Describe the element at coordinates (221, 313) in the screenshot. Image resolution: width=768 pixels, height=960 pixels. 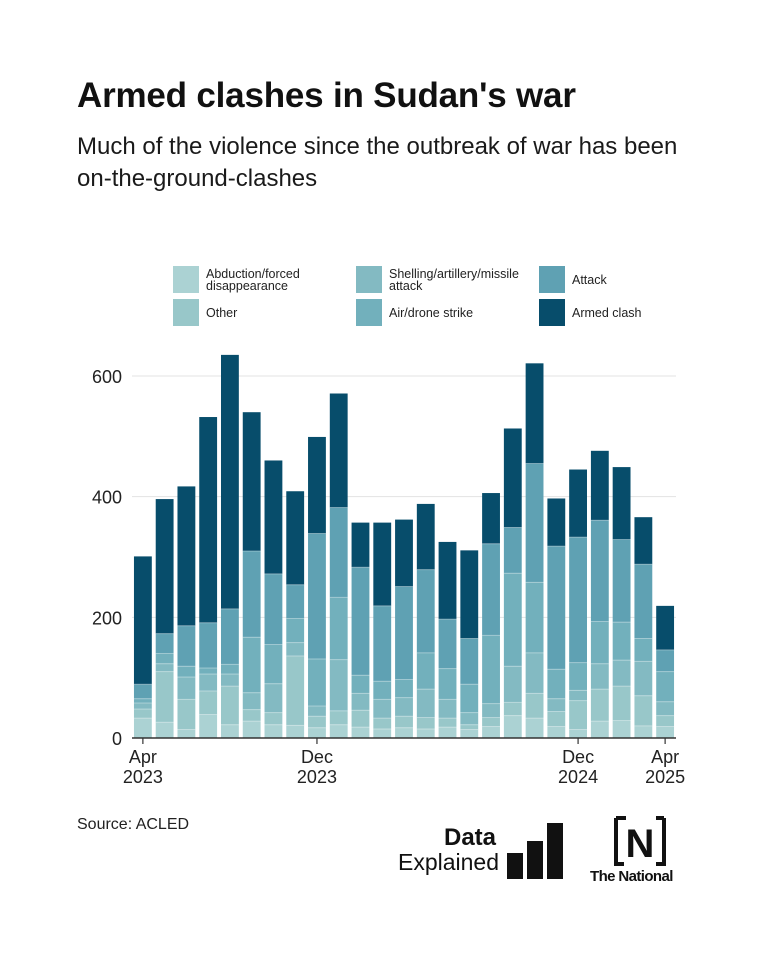
I see `legend-label: Other` at that location.